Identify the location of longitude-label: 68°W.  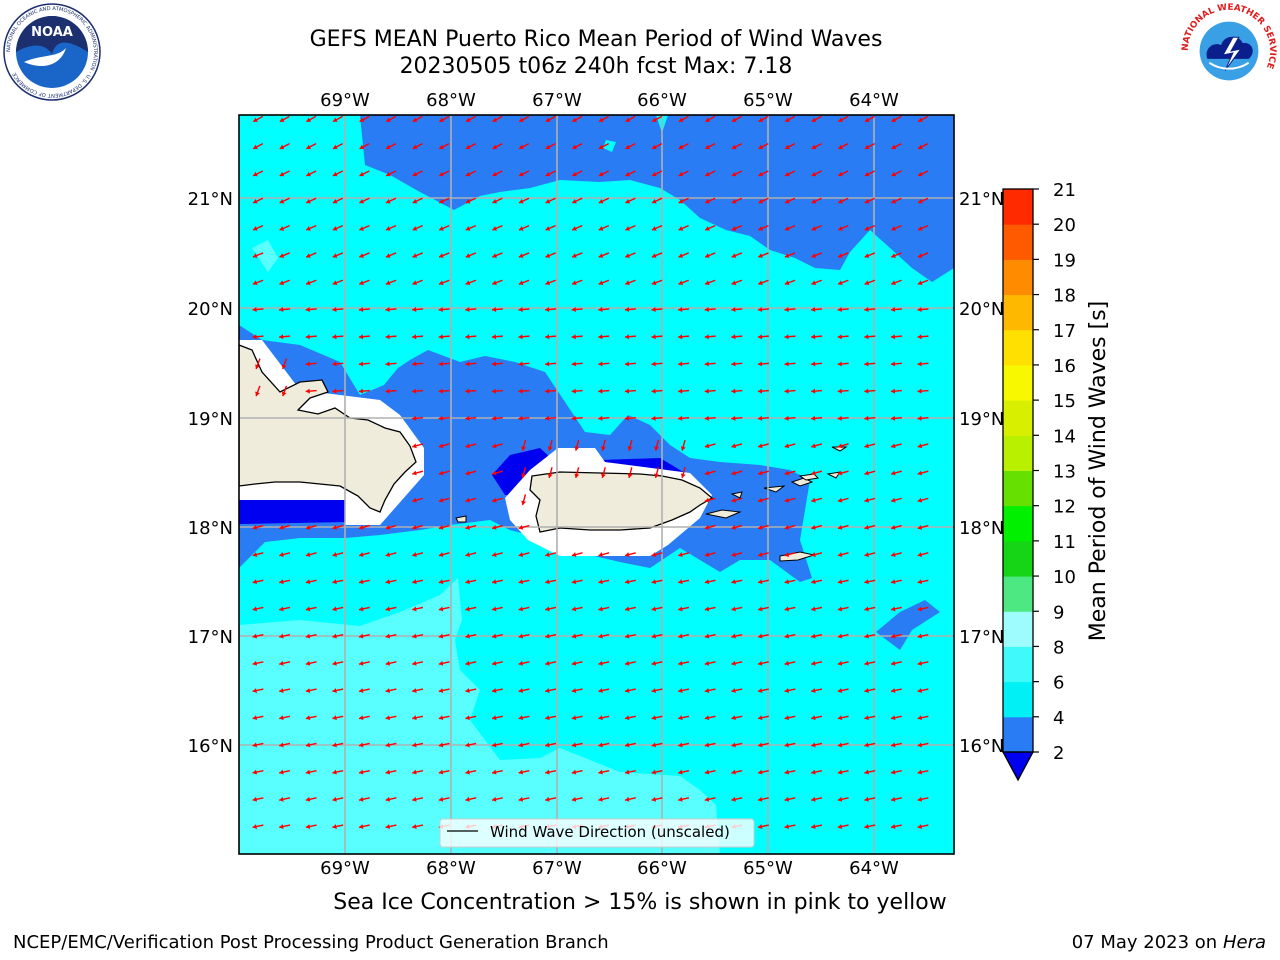
(451, 100).